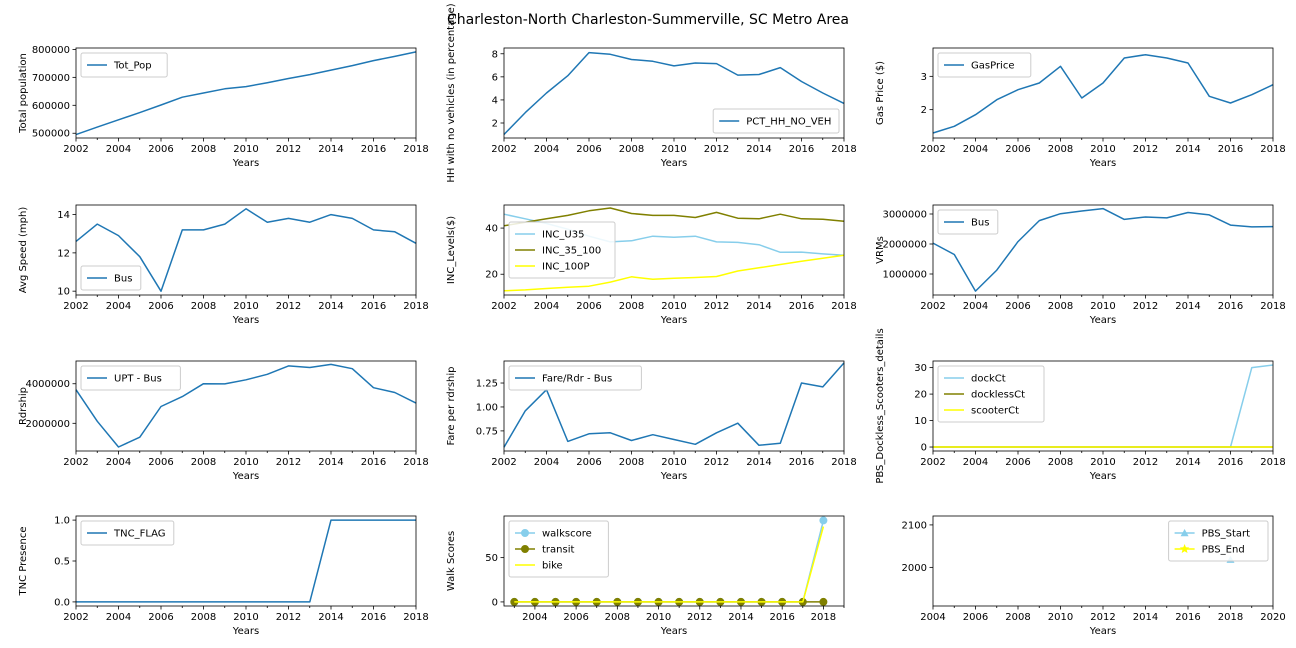 The image size is (1296, 648). Describe the element at coordinates (487, 407) in the screenshot. I see `y-tick-label: 1.00` at that location.